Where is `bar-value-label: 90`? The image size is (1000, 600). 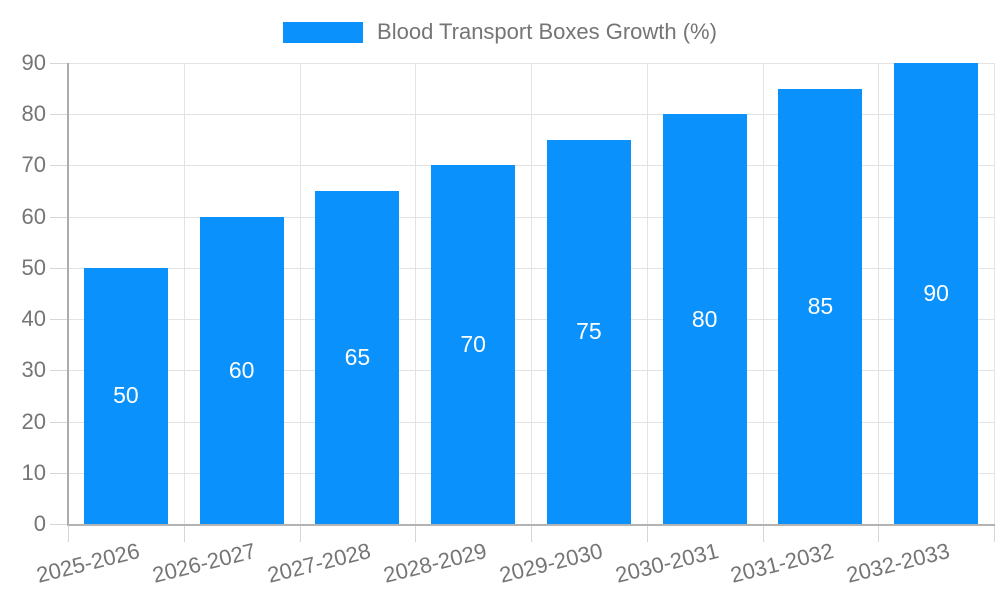 bar-value-label: 90 is located at coordinates (936, 293).